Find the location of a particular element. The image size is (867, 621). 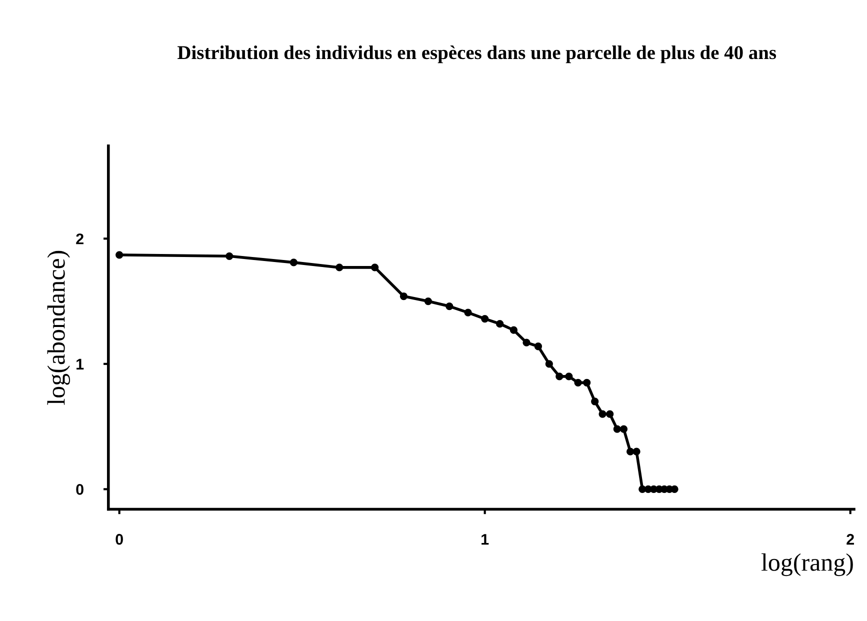

y-tick-label: 0 is located at coordinates (80, 489).